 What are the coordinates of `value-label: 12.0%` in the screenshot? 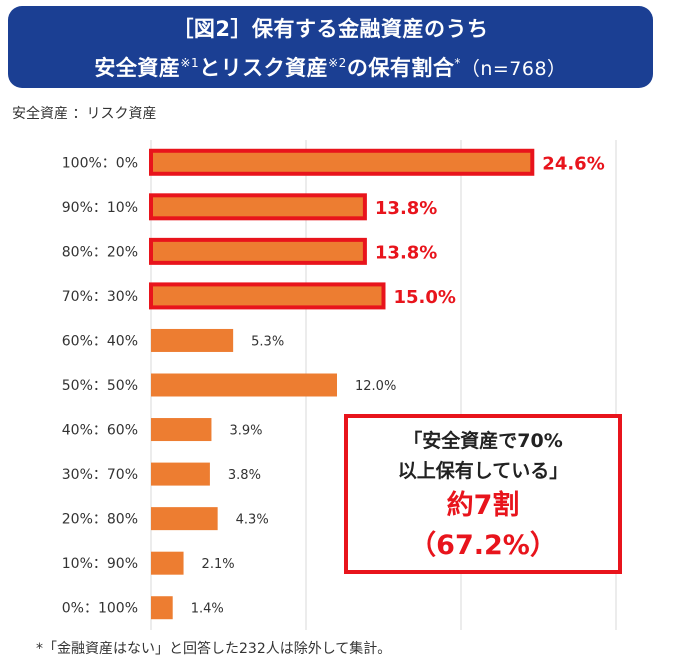 It's located at (375, 386).